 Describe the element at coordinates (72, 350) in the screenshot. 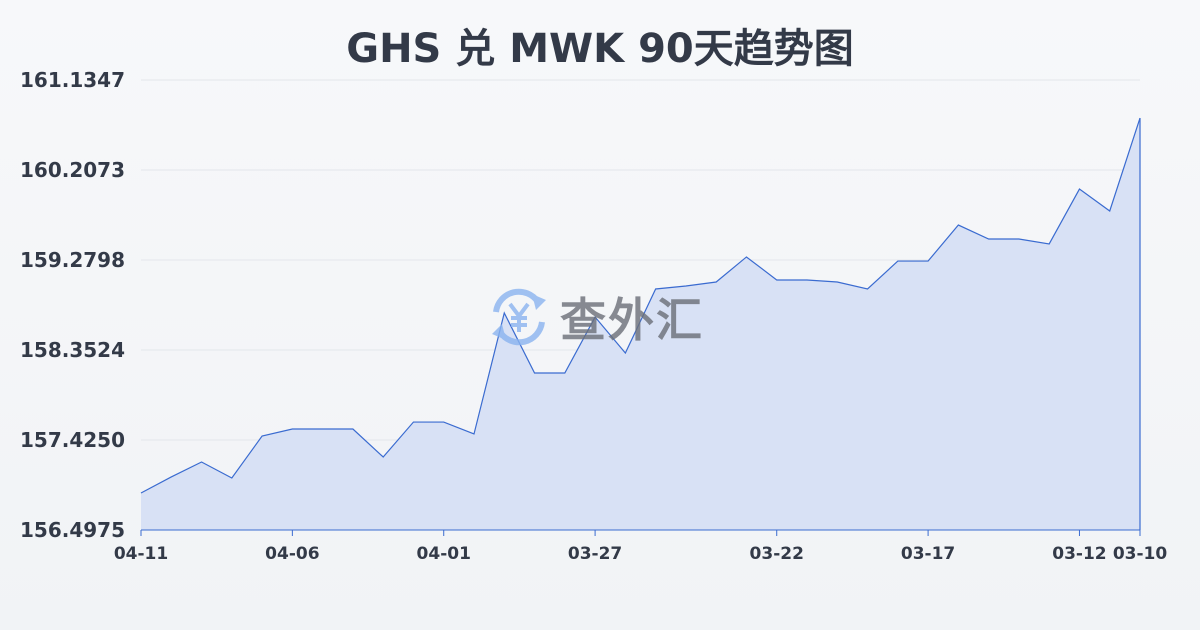

I see `y-tick-label: 158.3524` at that location.